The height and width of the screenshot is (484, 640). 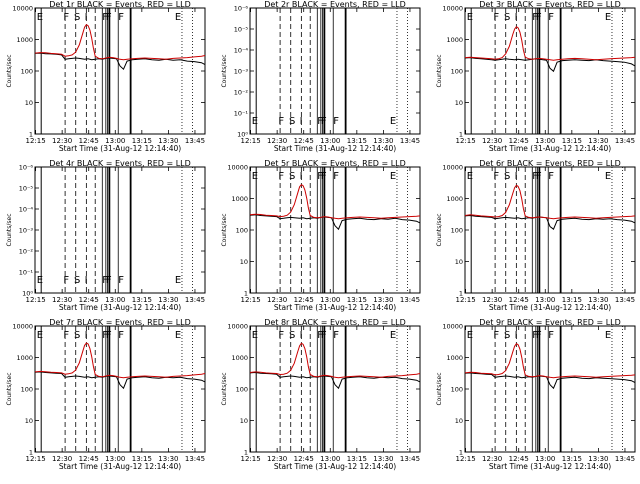 I want to click on y-tick-label: 10⁻³, so click(x=241, y=72).